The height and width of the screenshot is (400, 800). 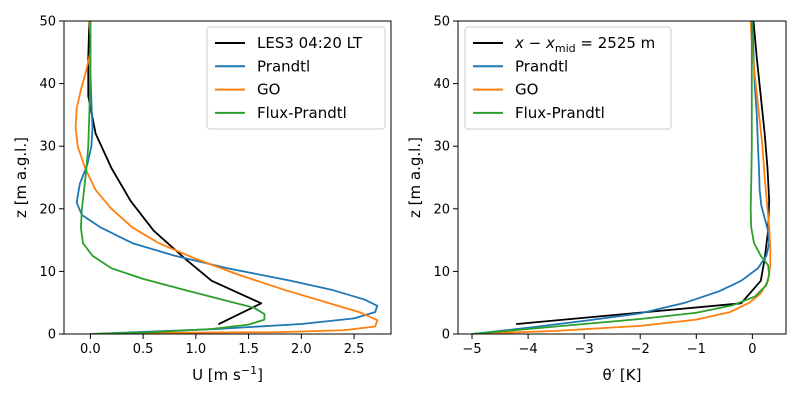 I want to click on x-axis-label: U [m s−1], so click(x=227, y=374).